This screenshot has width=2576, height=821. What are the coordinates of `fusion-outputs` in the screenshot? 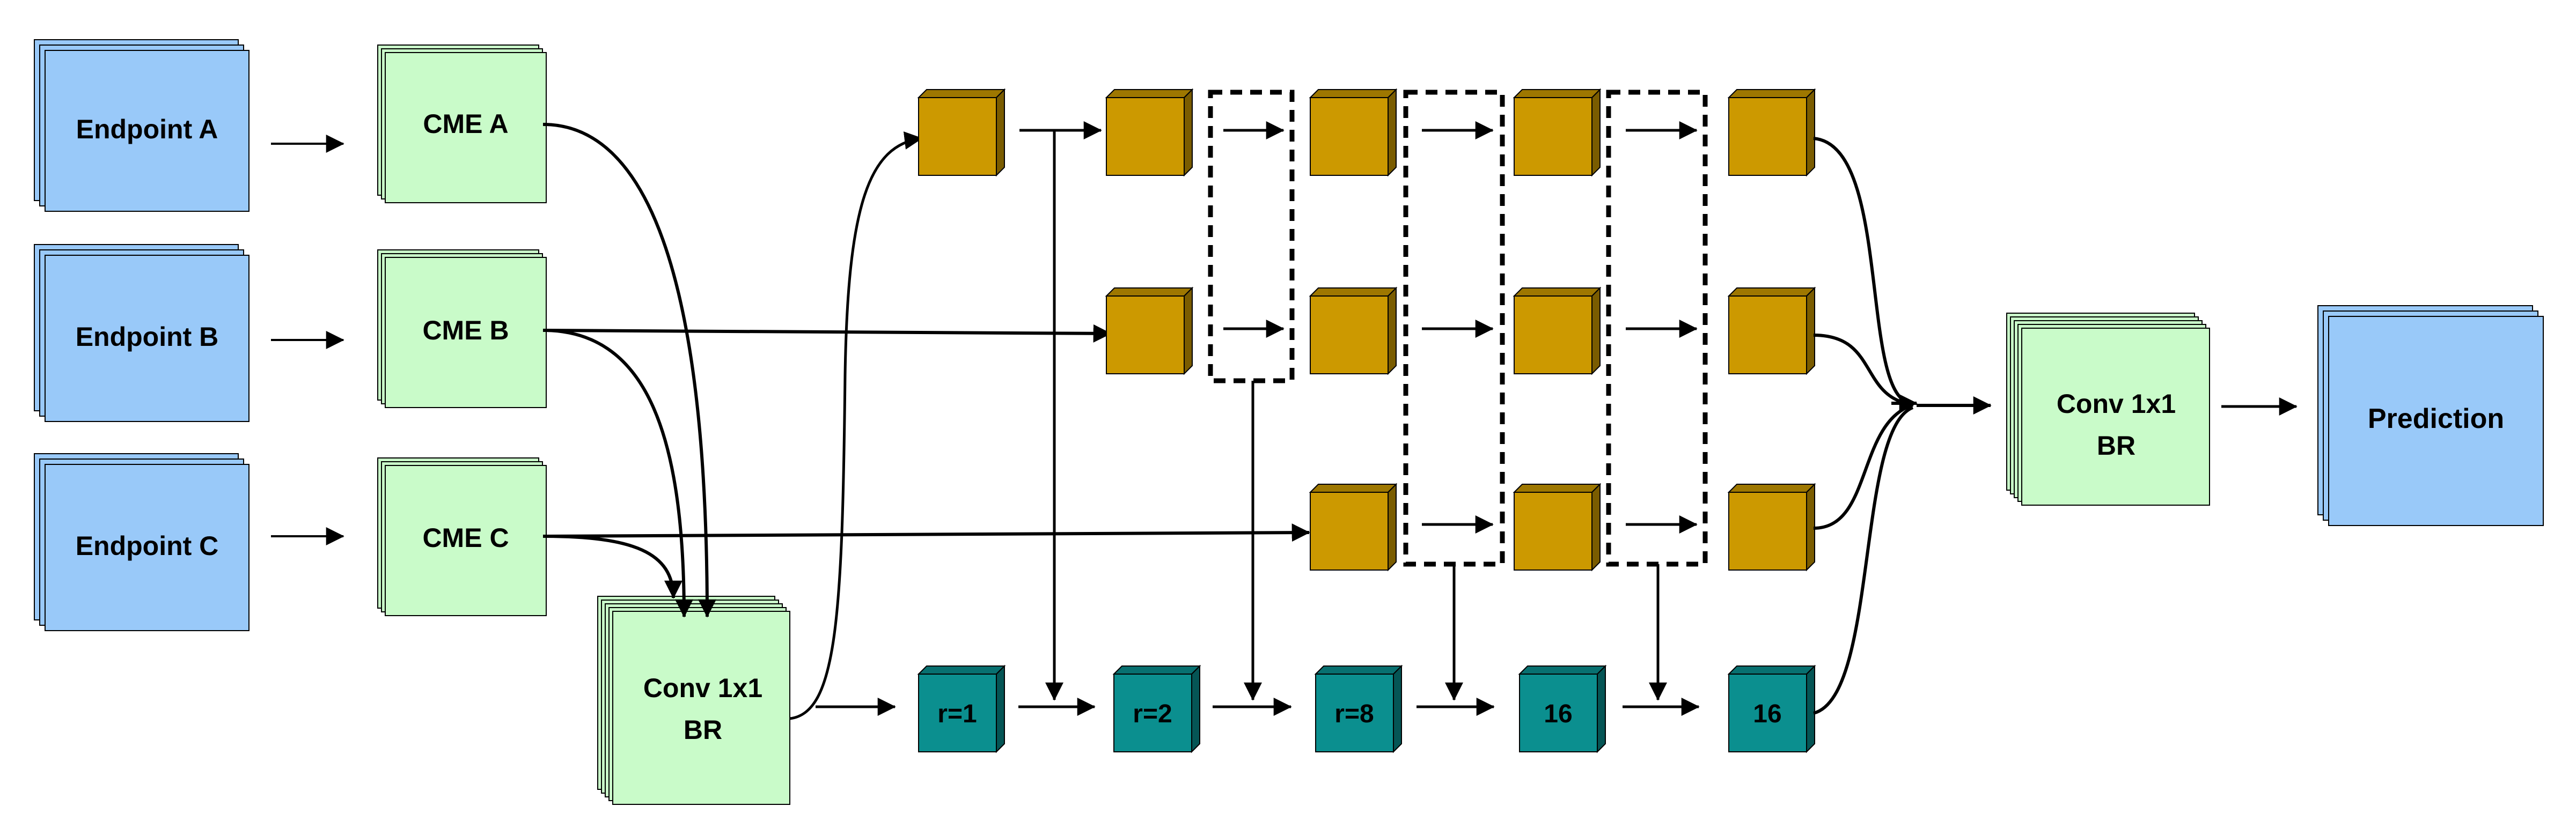 It's located at (856, 425).